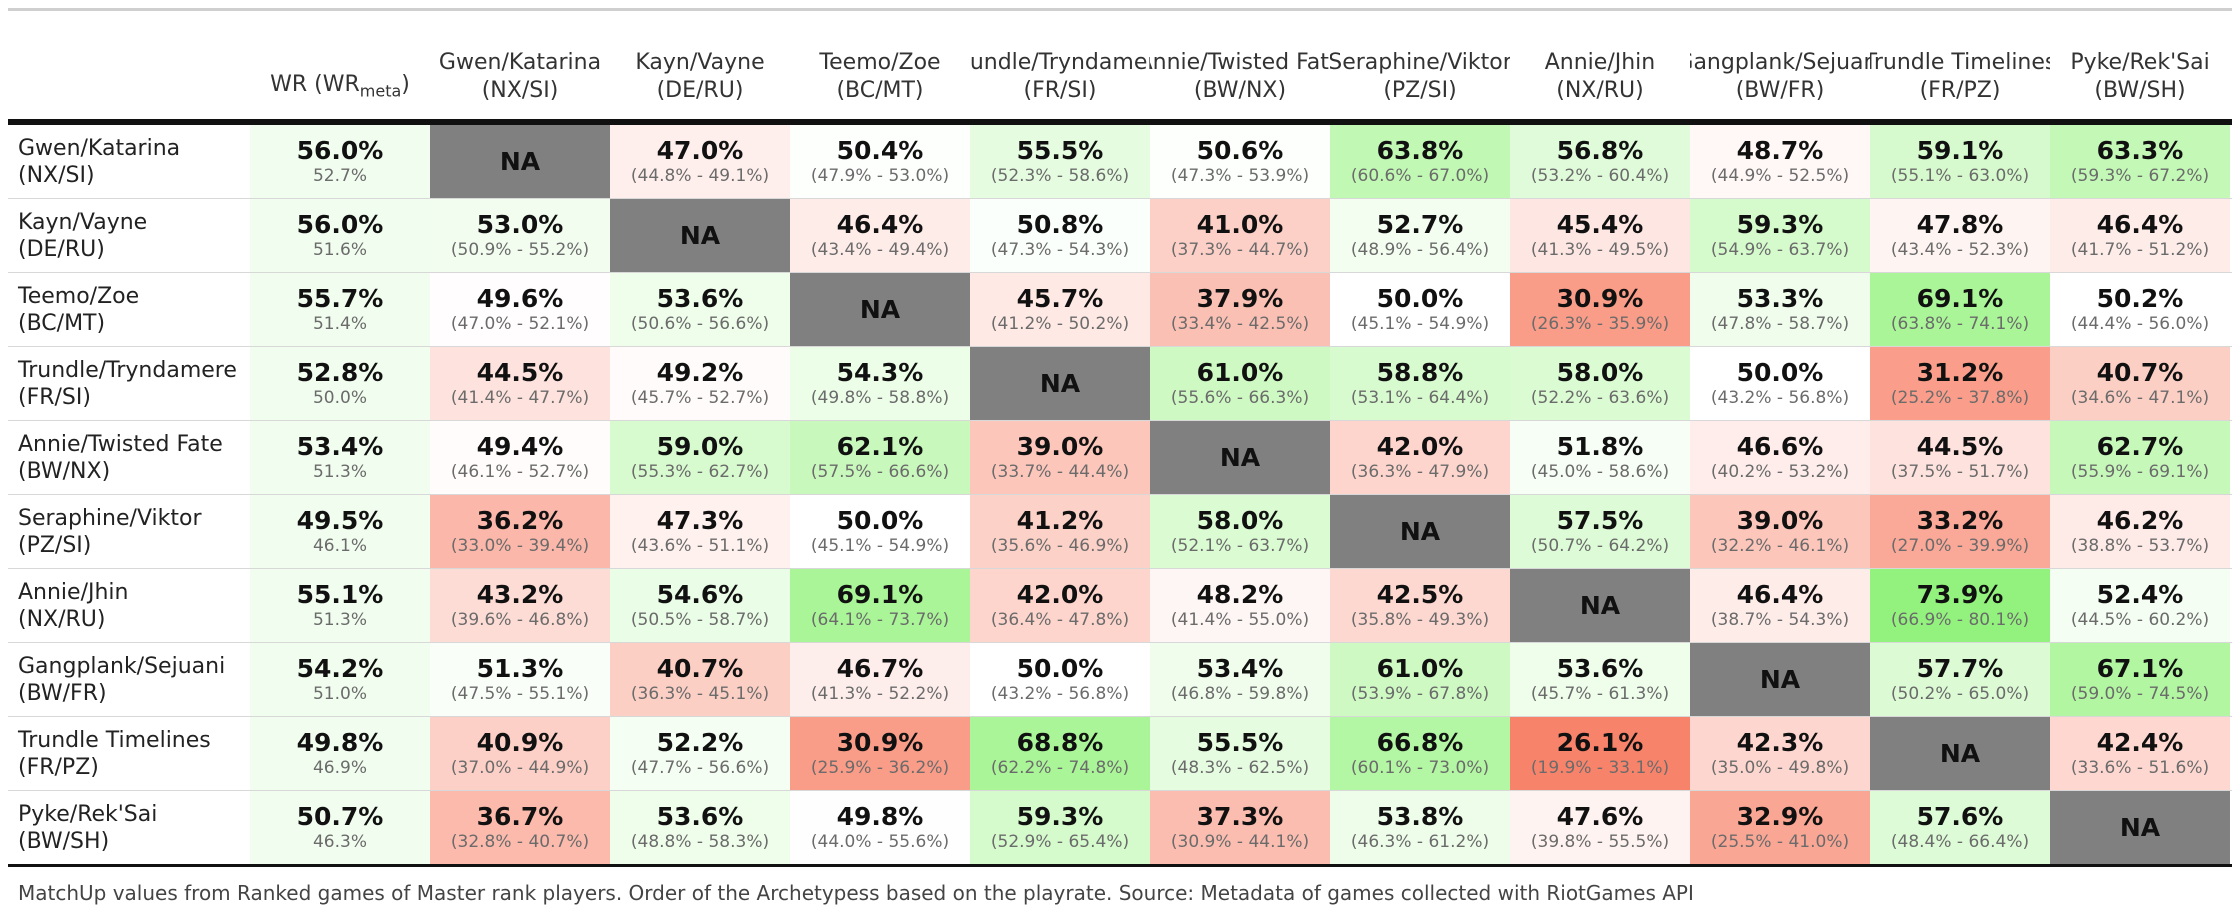 This screenshot has width=2240, height=920. What do you see at coordinates (1060, 827) in the screenshot?
I see `heatmap-cell: 59.3% (52.9% - 65.4%)` at bounding box center [1060, 827].